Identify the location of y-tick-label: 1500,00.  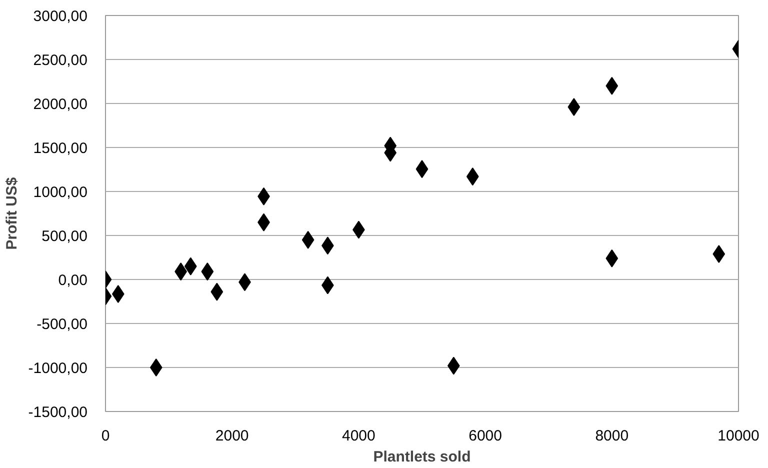
(60, 148).